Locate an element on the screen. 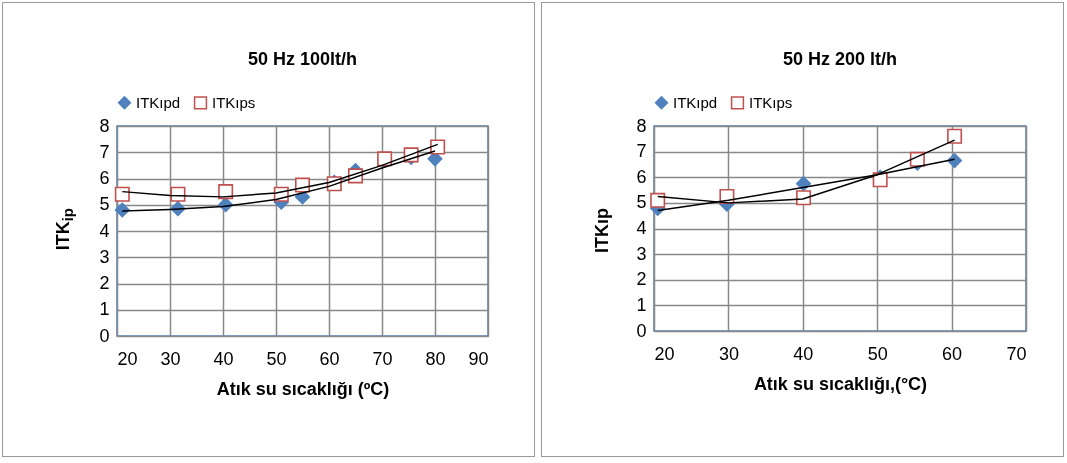 This screenshot has width=1067, height=463. x-axis-title: Atık su sıcaklığı (ºC) is located at coordinates (302, 388).